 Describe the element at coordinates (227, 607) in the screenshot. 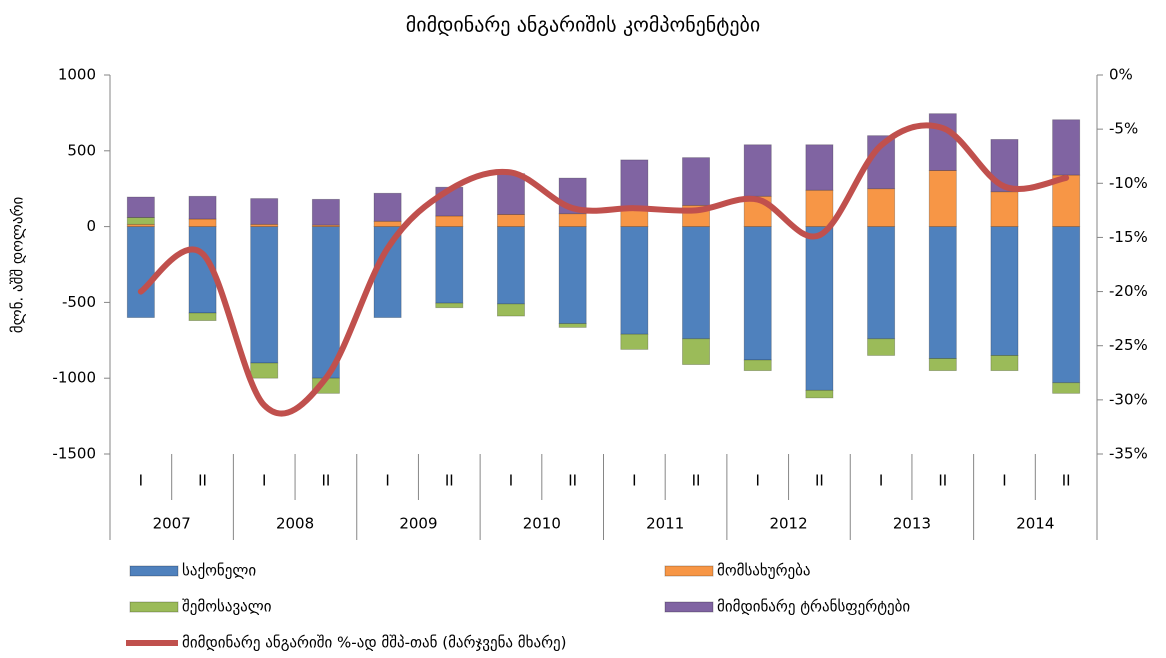

I see `legend-label: შემოსავალი` at that location.